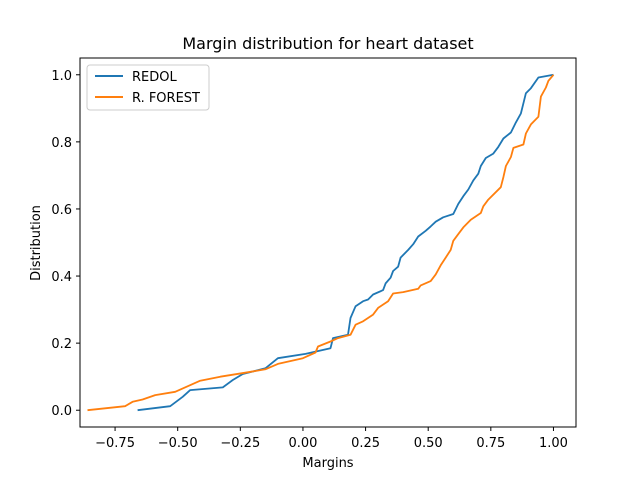  I want to click on chart-title: Margin distribution for heart dataset, so click(327, 43).